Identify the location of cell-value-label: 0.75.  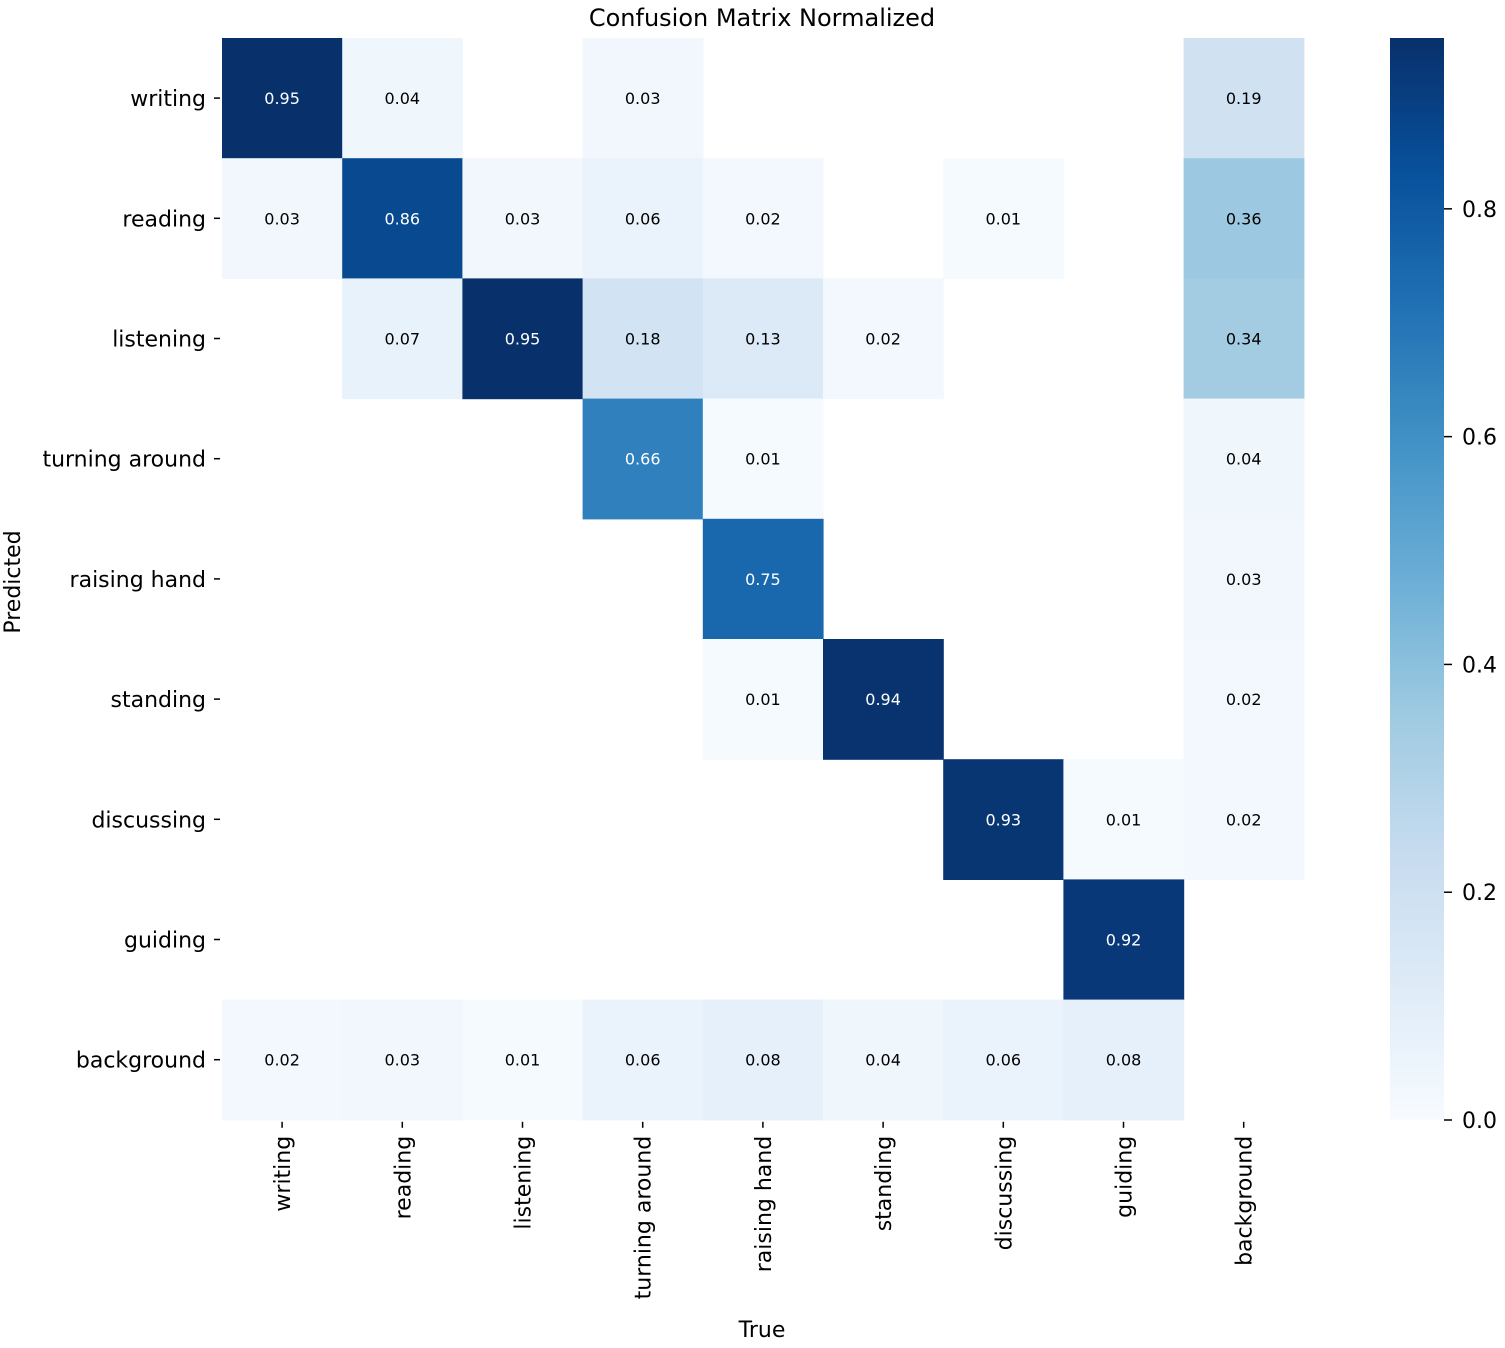
(763, 579).